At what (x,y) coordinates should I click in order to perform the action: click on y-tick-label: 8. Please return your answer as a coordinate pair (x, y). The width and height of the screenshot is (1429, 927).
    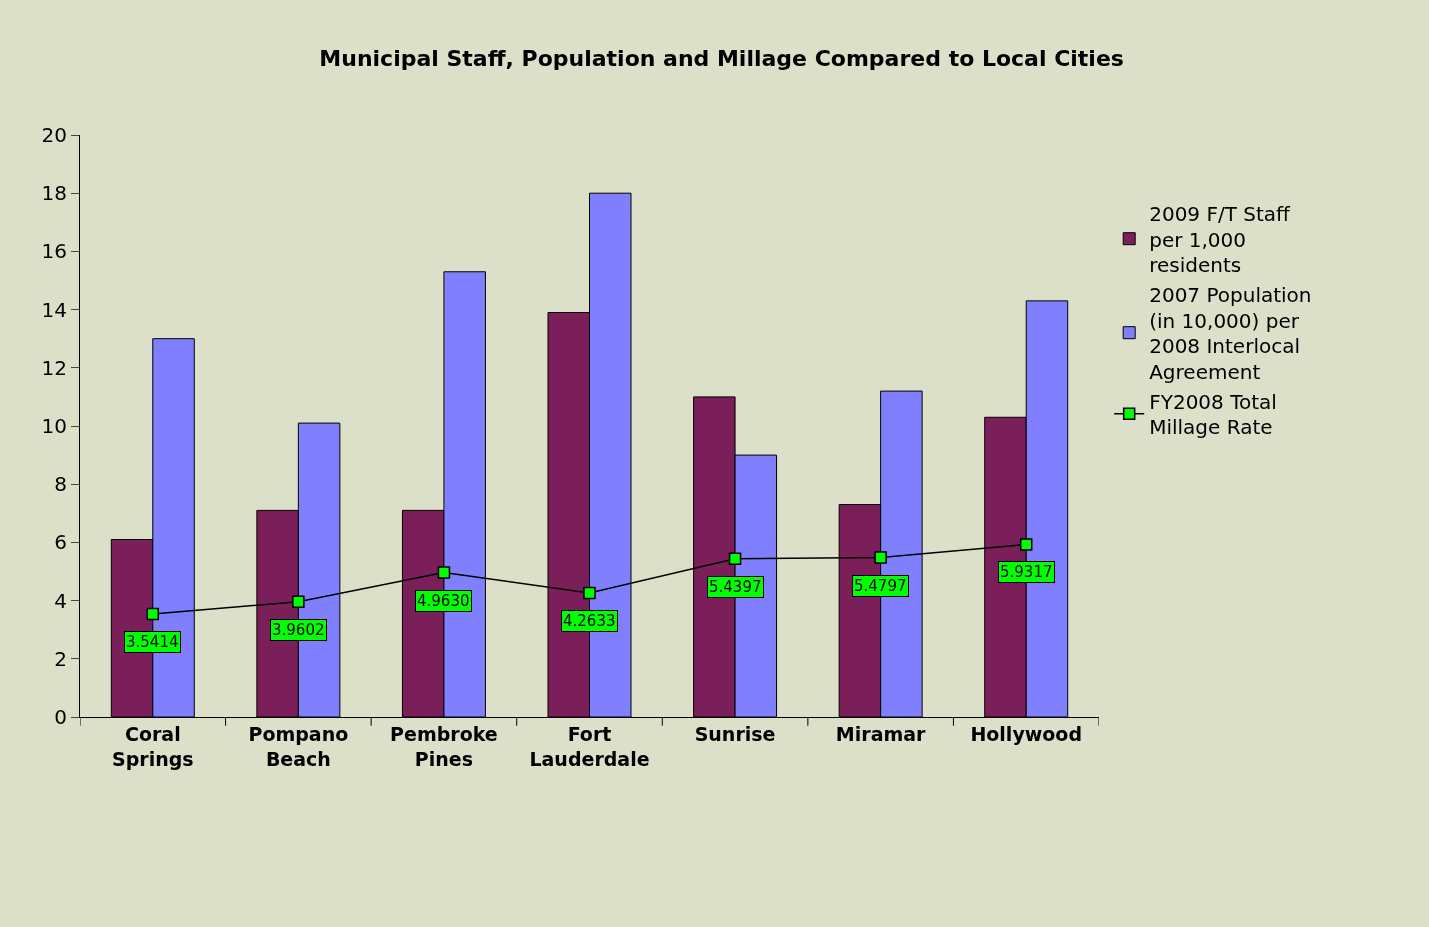
    Looking at the image, I should click on (60, 484).